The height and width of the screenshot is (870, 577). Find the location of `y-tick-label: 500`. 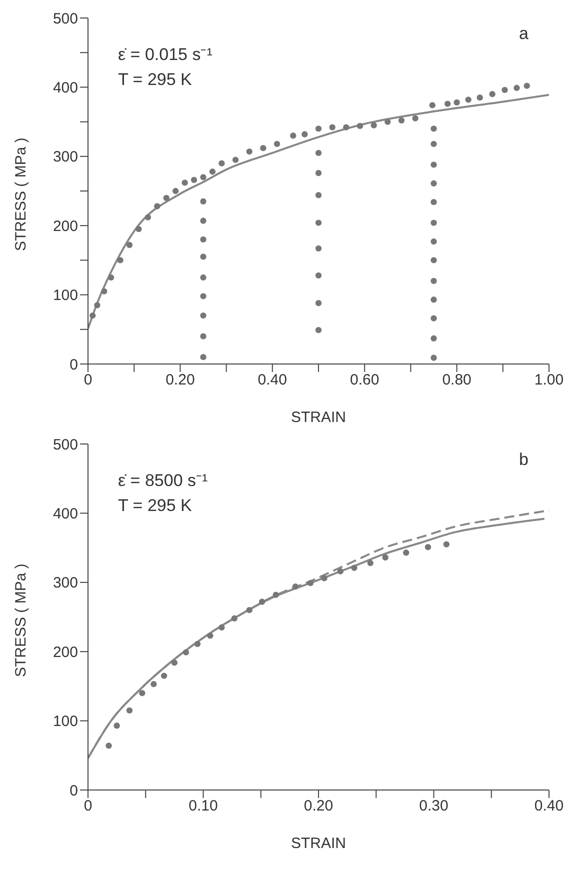

y-tick-label: 500 is located at coordinates (65, 445).